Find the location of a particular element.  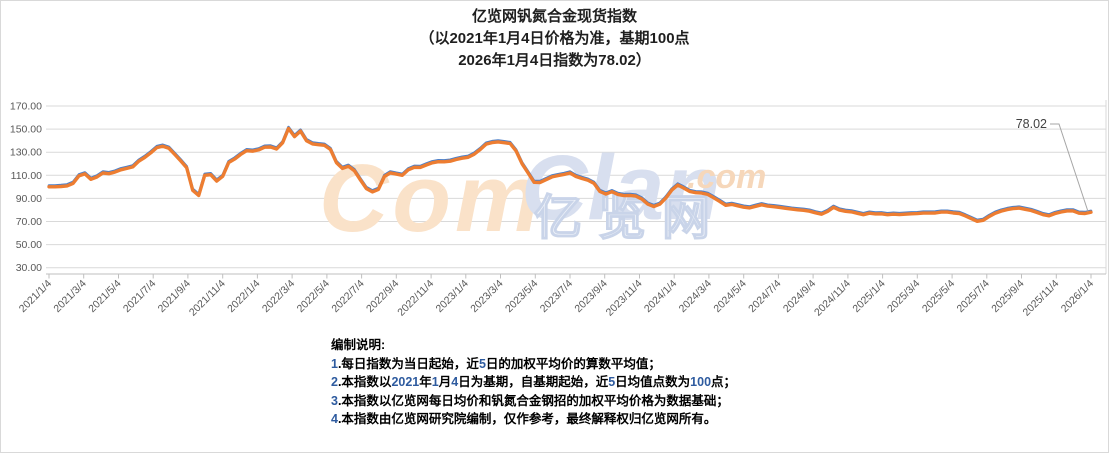

x-tick-label: 2024/1/4 is located at coordinates (660, 296).